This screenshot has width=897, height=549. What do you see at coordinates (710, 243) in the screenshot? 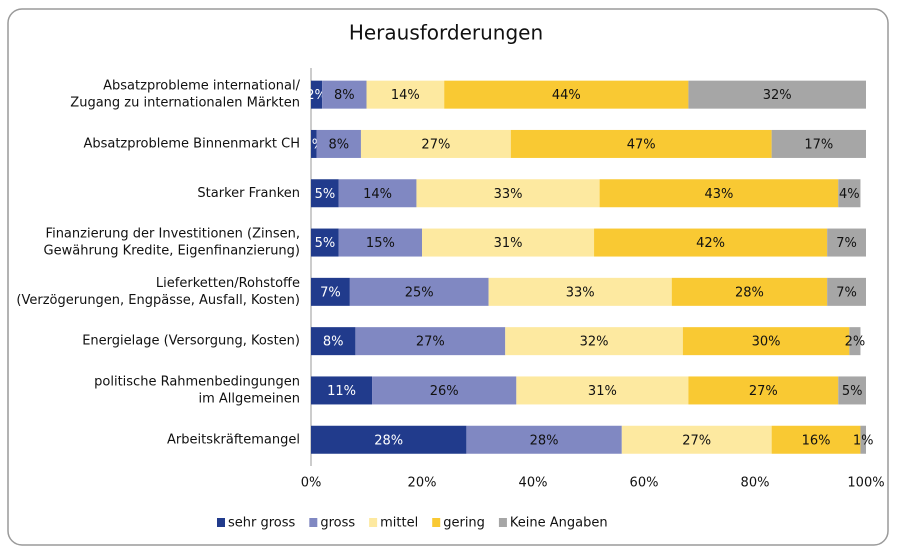
I see `value-label: 42%` at bounding box center [710, 243].